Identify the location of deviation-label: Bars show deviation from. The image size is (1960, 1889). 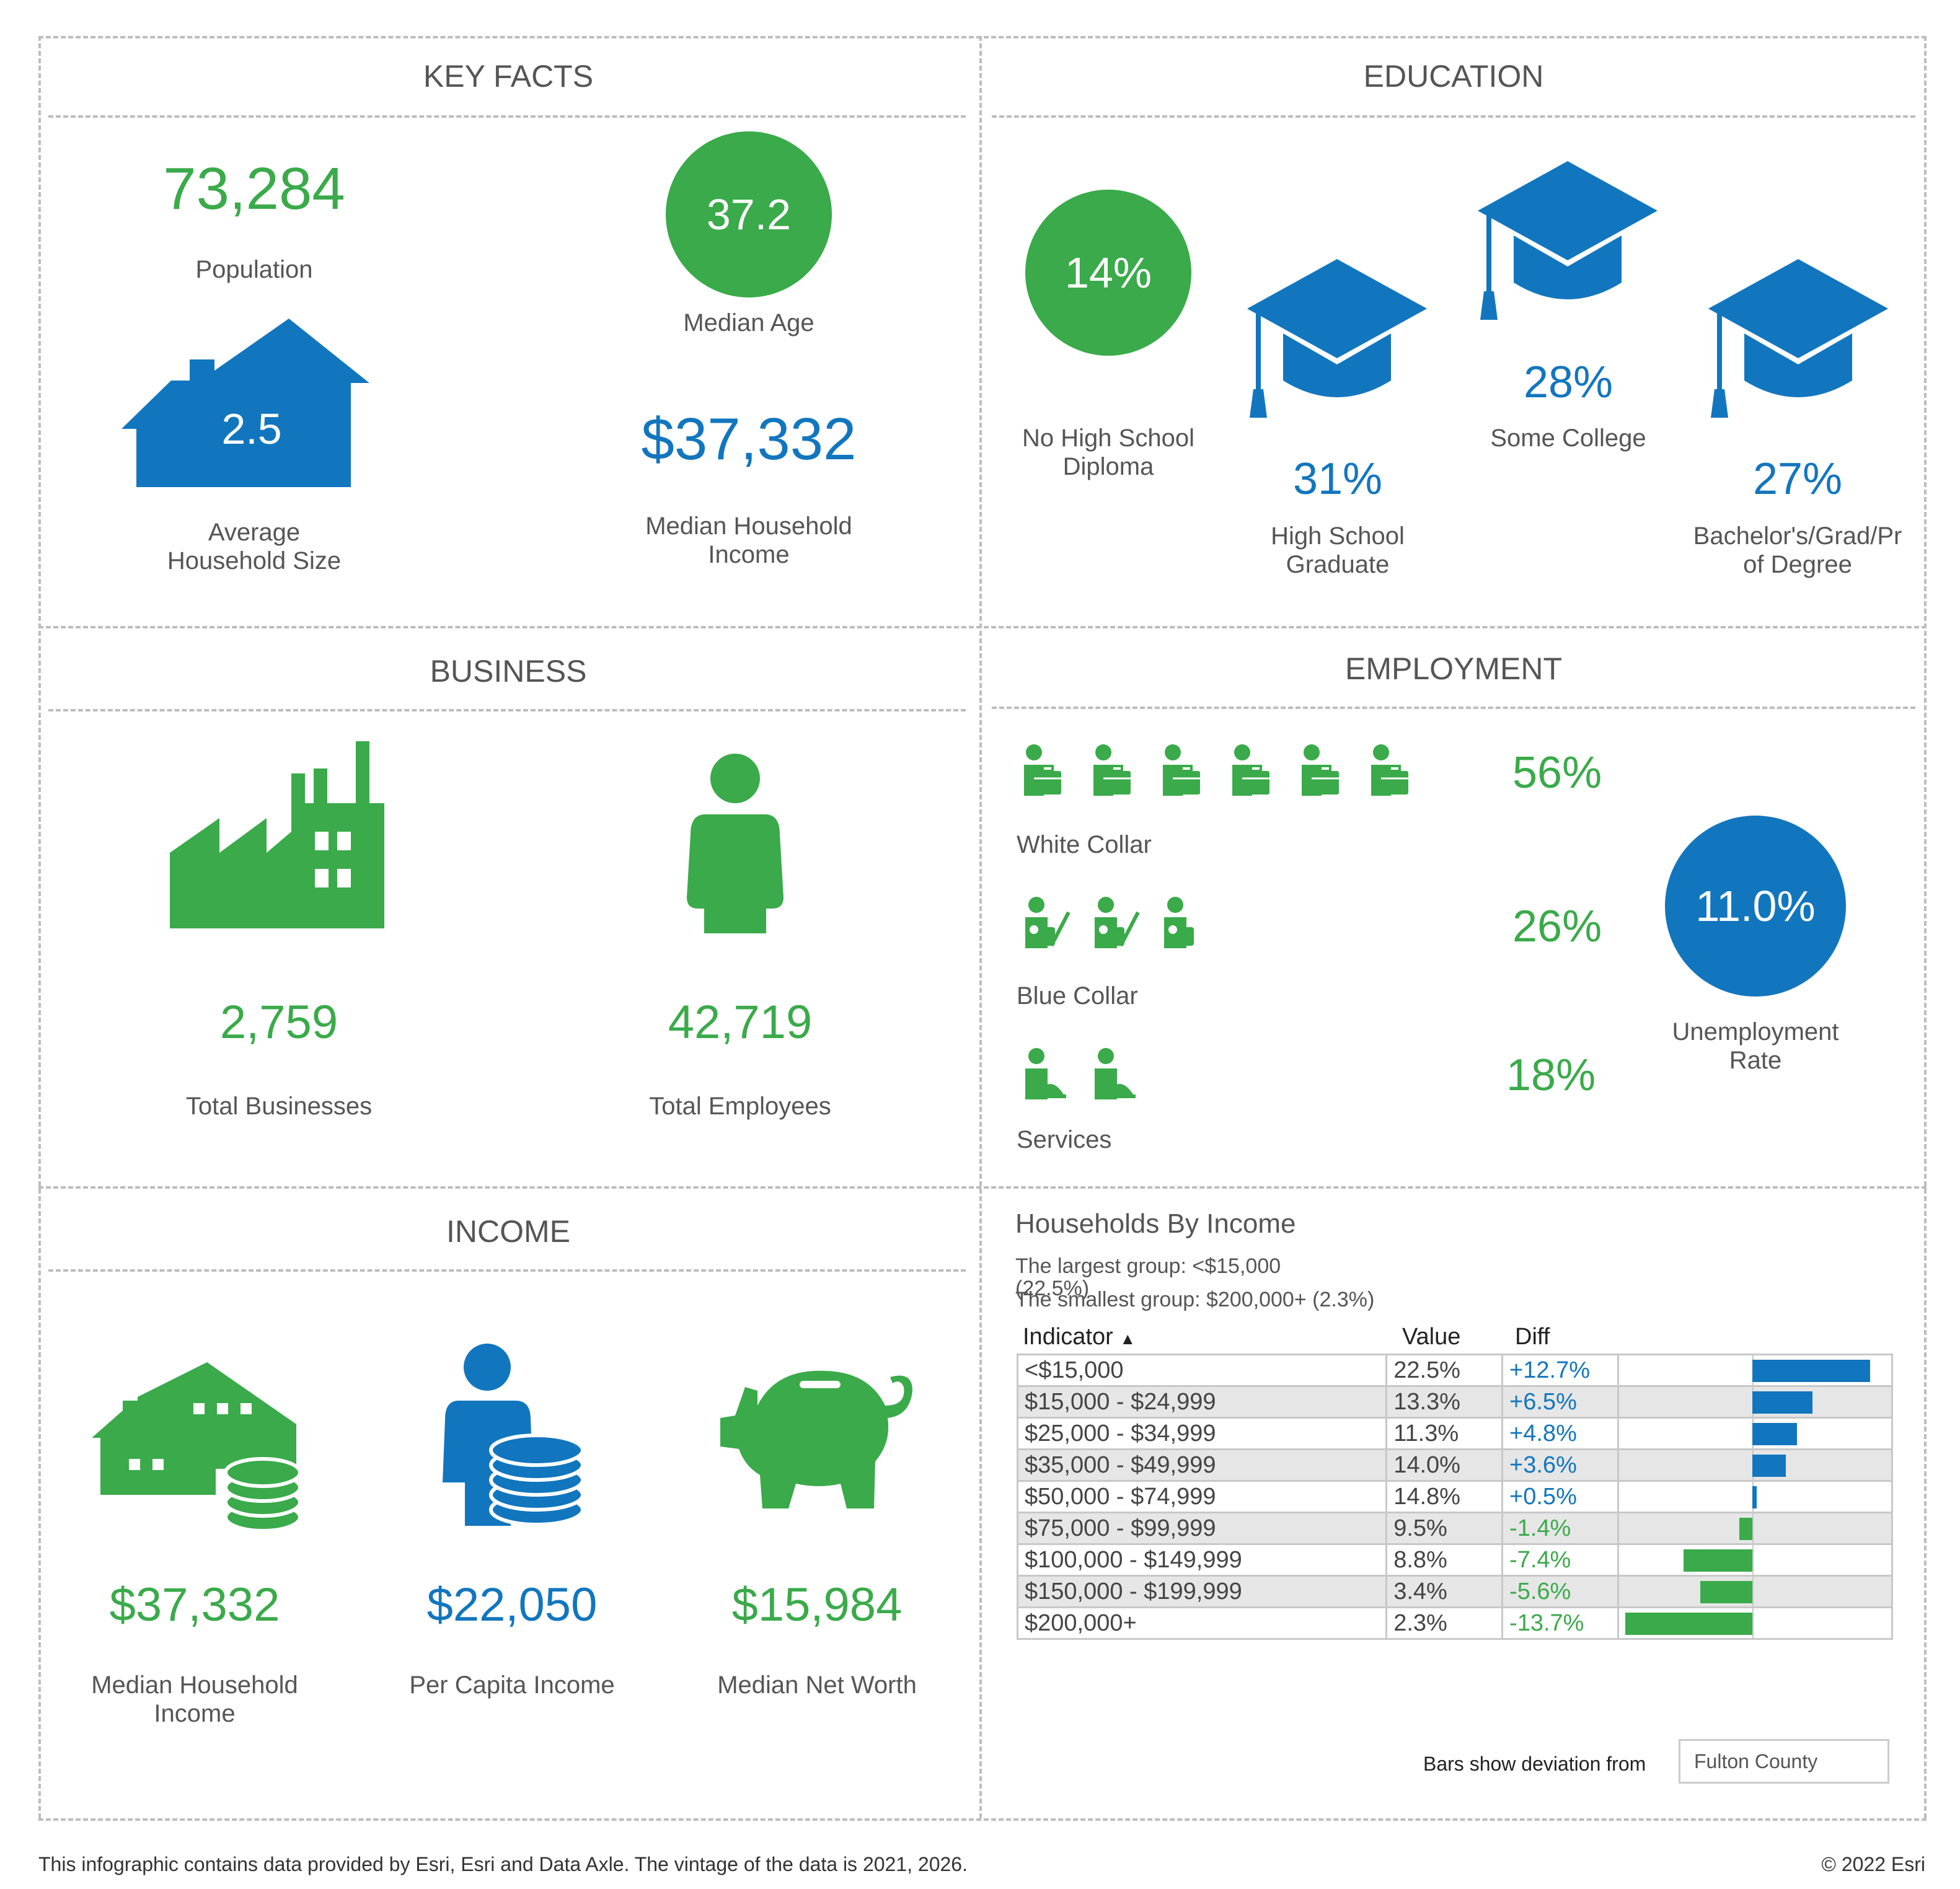
(1534, 1764).